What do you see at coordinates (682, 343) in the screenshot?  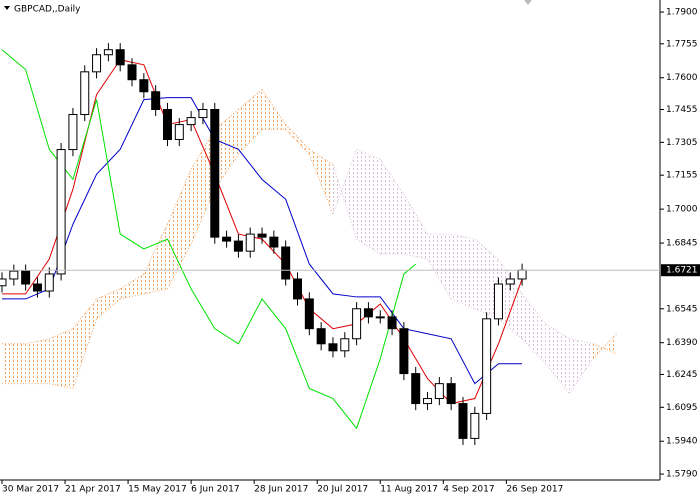 I see `y-tick-label: 1.6390` at bounding box center [682, 343].